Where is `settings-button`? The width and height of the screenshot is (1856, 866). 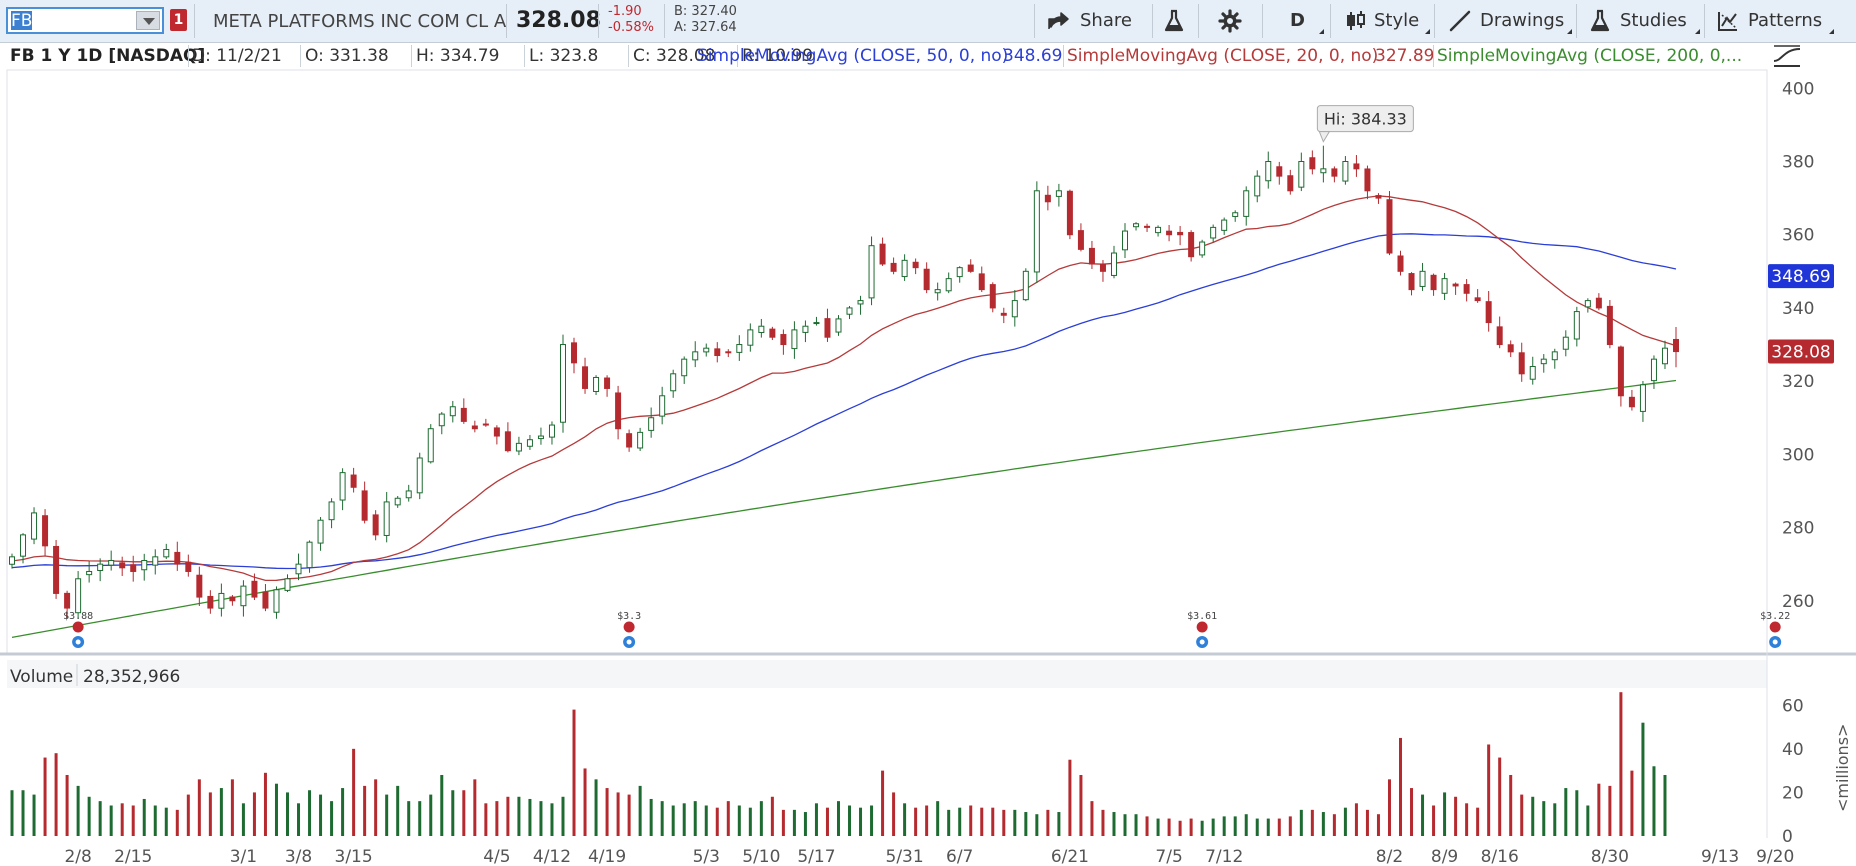 settings-button is located at coordinates (1230, 21).